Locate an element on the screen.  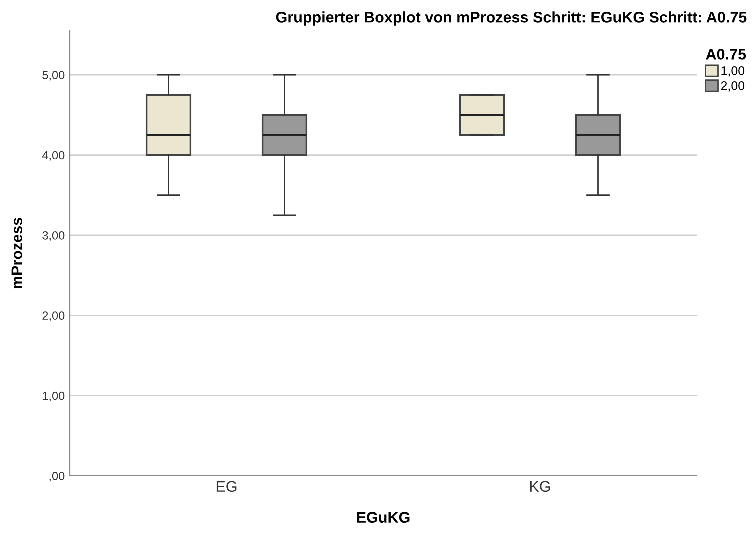
x-axis-title: EGuKG is located at coordinates (383, 517).